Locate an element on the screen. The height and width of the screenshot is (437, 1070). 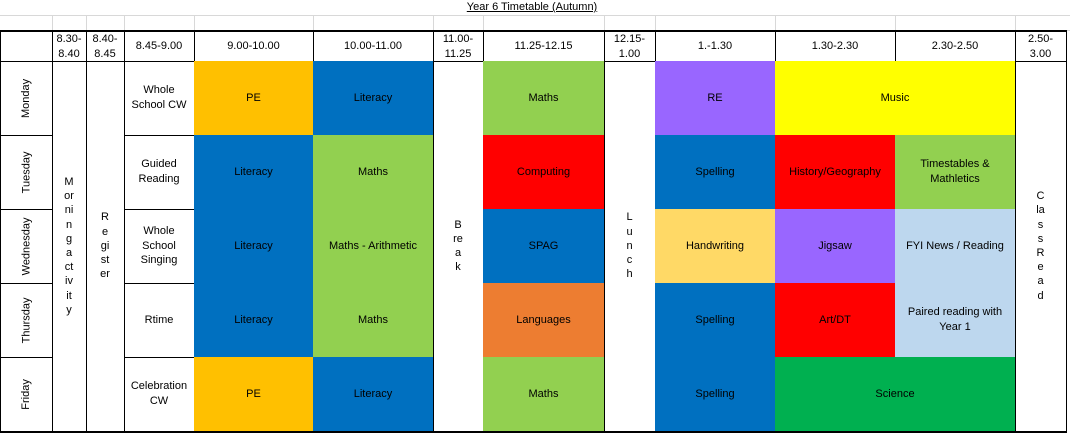
header-label: 8.40-8.45 is located at coordinates (105, 46).